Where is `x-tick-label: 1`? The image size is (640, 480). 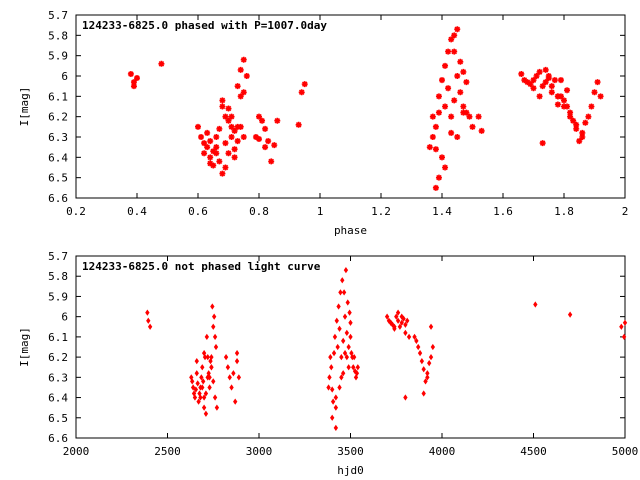 x-tick-label: 1 is located at coordinates (320, 211).